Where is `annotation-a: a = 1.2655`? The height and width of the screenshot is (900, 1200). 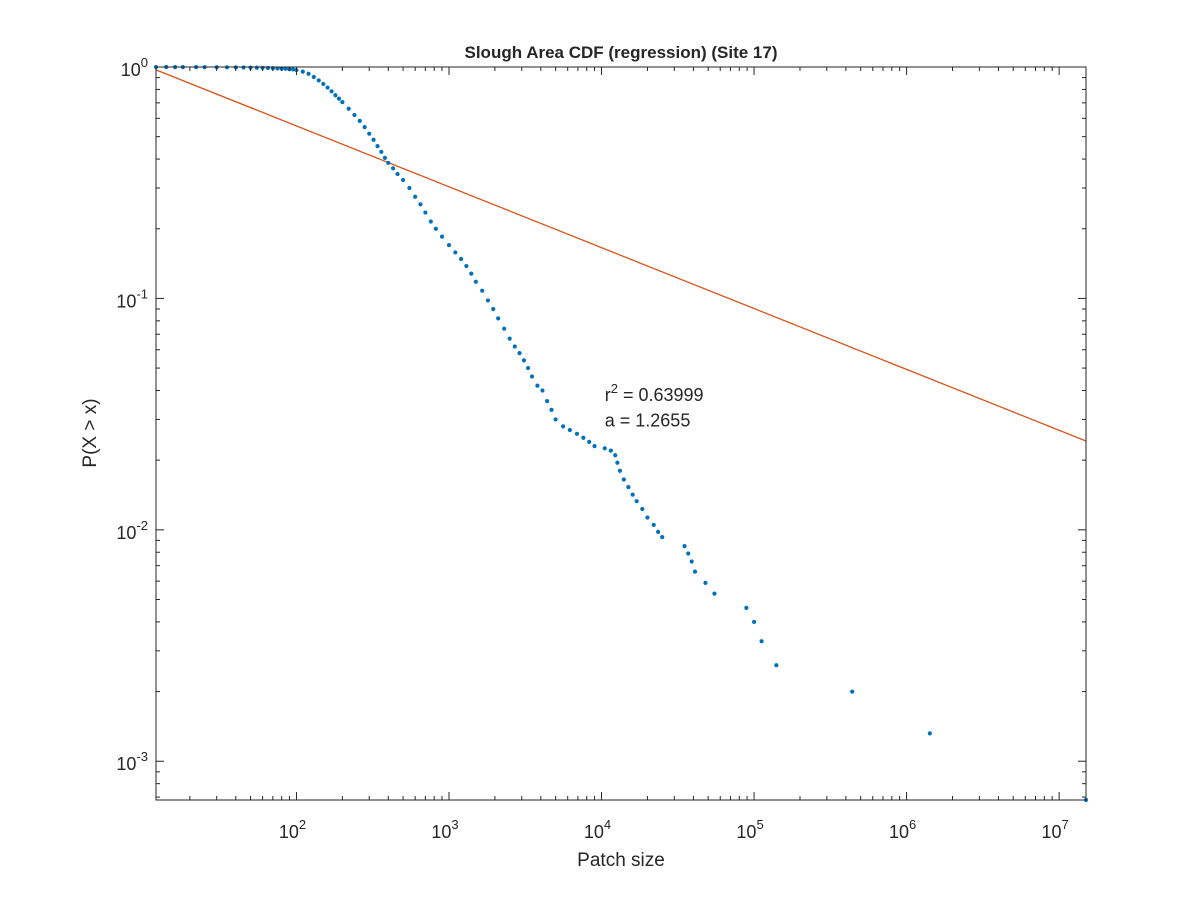 annotation-a: a = 1.2655 is located at coordinates (648, 420).